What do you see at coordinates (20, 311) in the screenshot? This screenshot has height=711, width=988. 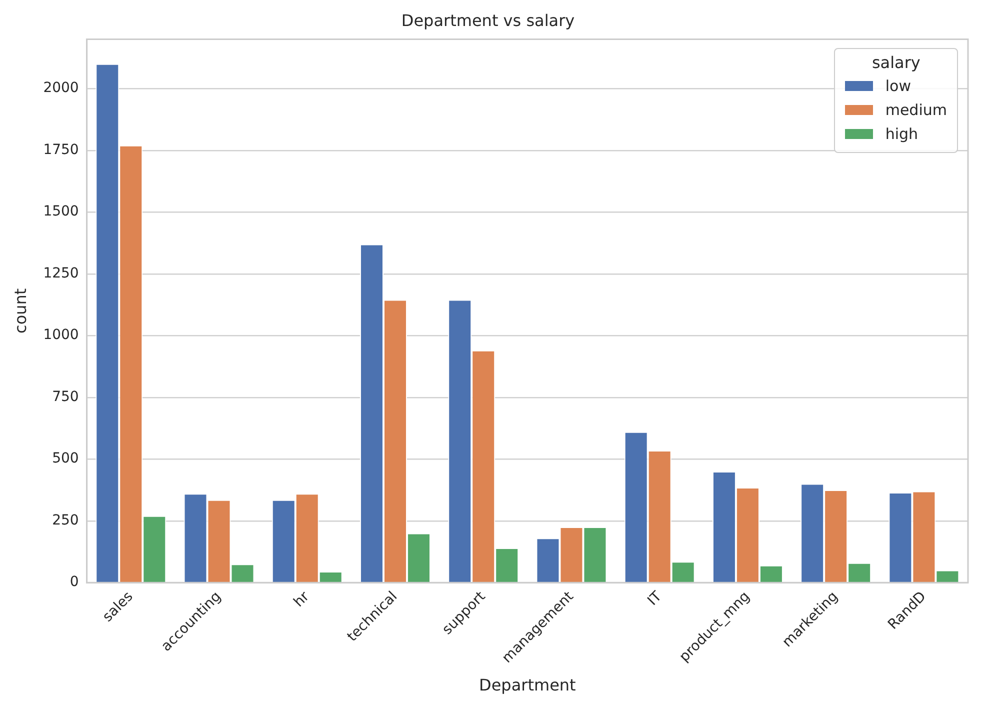 I see `y-axis-title: count` at bounding box center [20, 311].